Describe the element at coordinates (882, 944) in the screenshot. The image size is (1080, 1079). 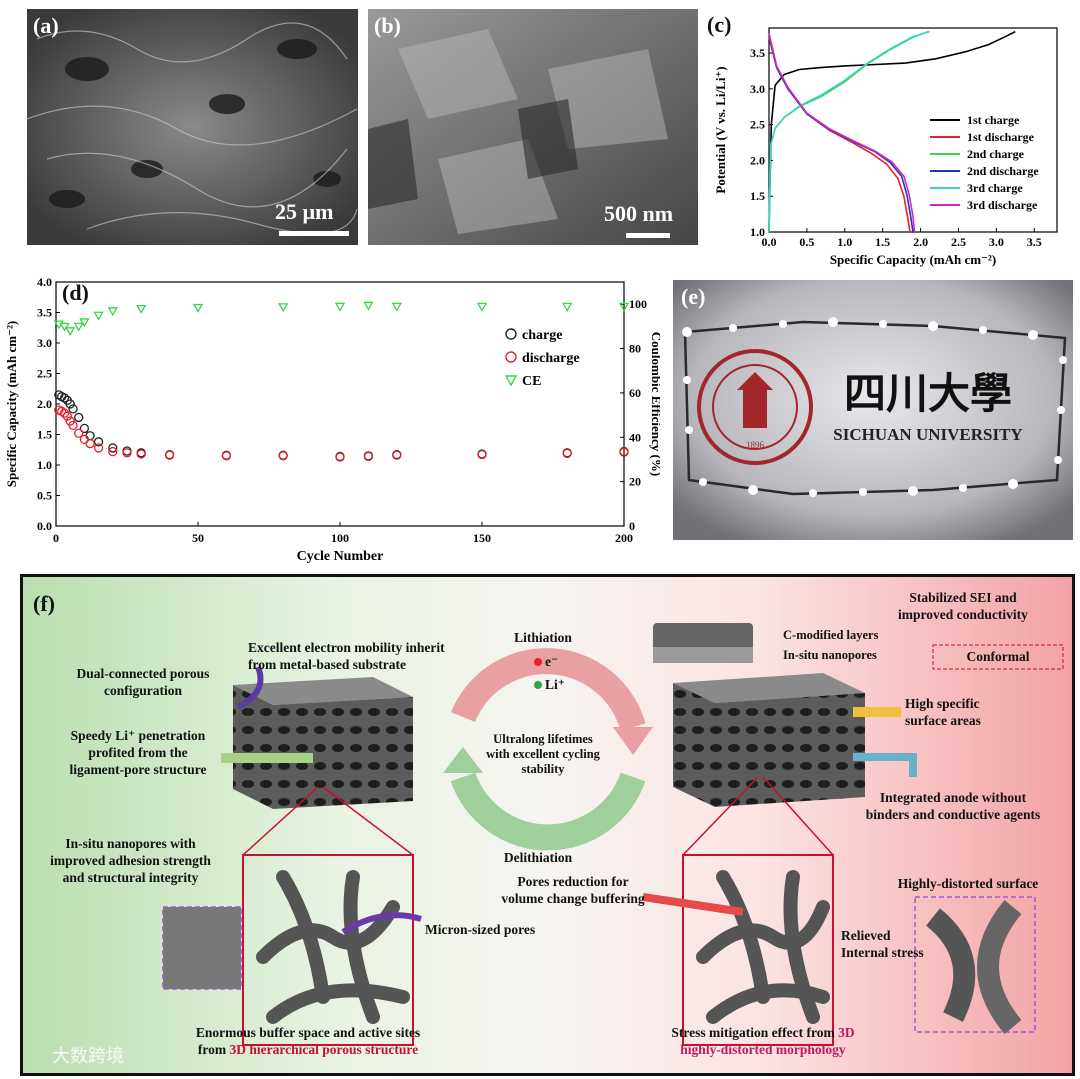
I see `relieved-stress-text: Relieved Internal stress` at that location.